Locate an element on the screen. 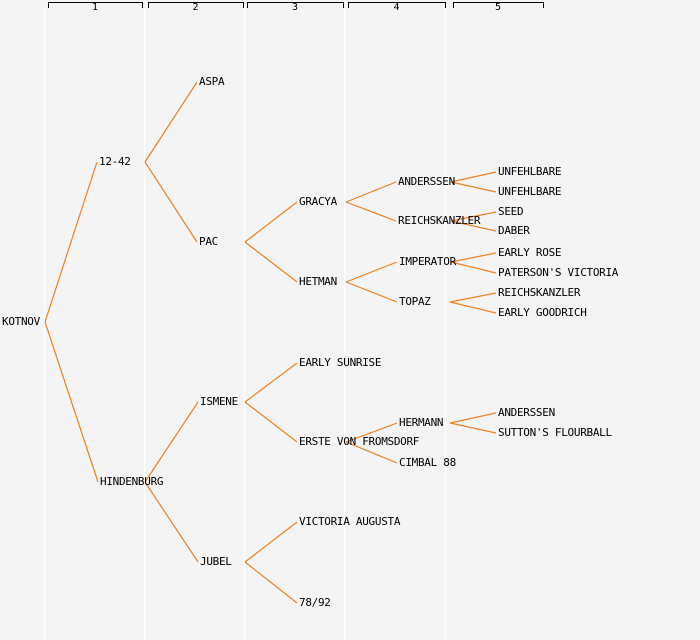 The width and height of the screenshot is (700, 640). generation-number-2: 2 is located at coordinates (195, 7).